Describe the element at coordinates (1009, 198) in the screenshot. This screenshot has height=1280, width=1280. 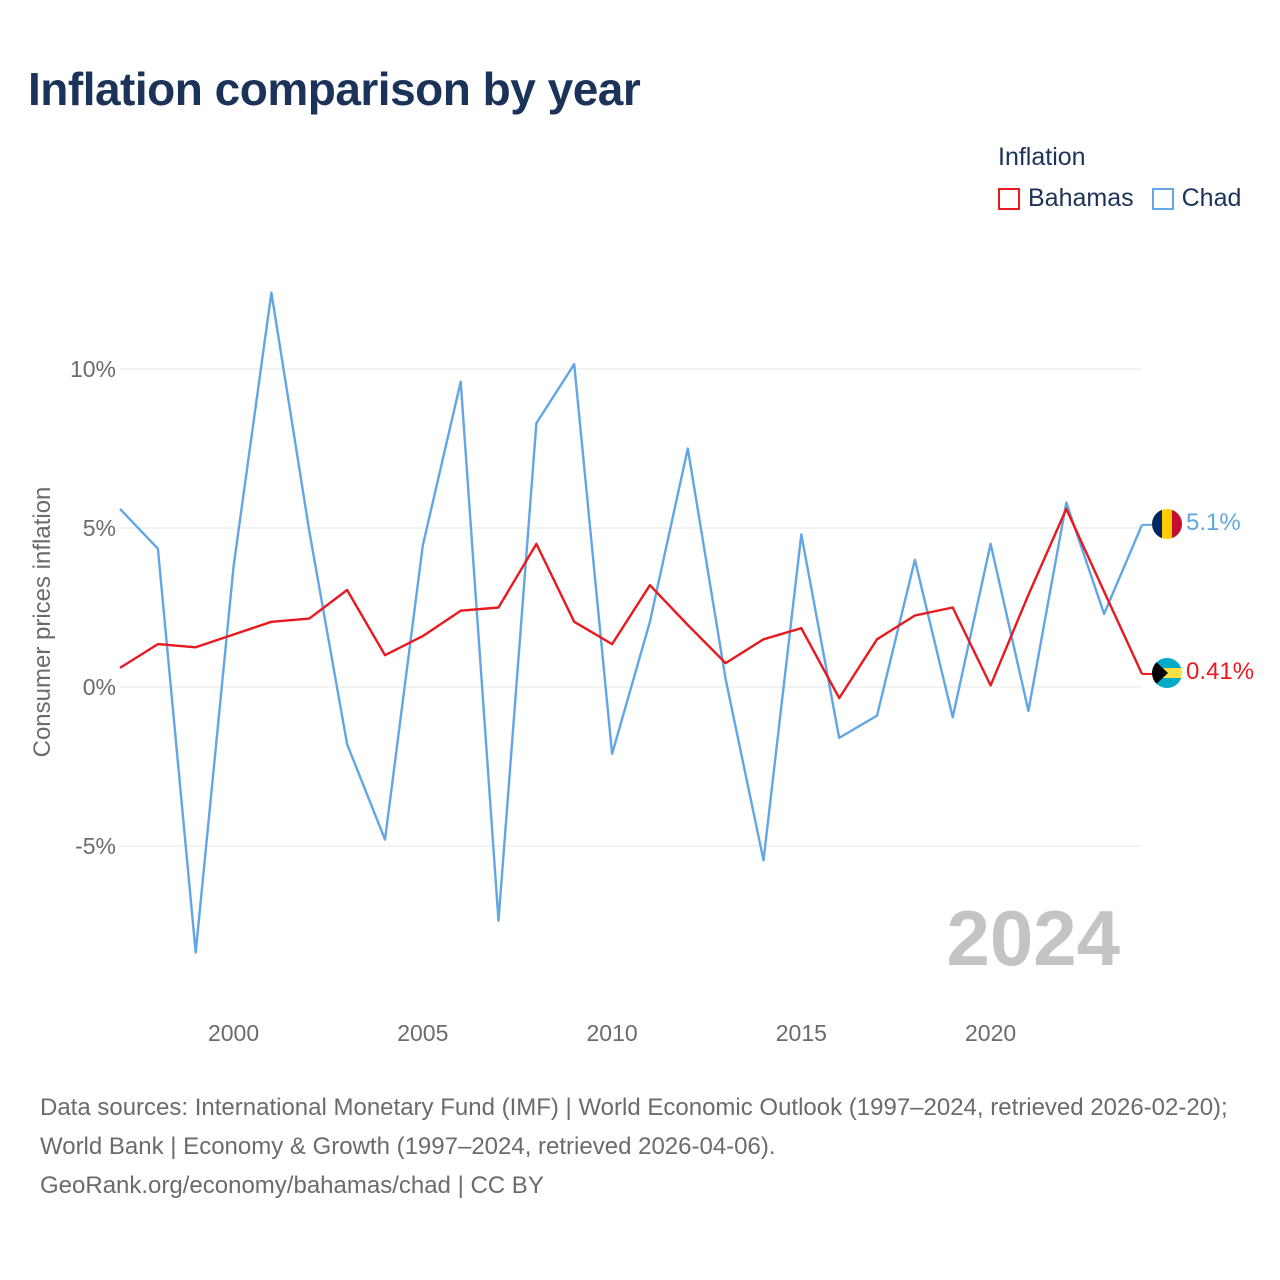
I see `legend-swatch-bahamas` at that location.